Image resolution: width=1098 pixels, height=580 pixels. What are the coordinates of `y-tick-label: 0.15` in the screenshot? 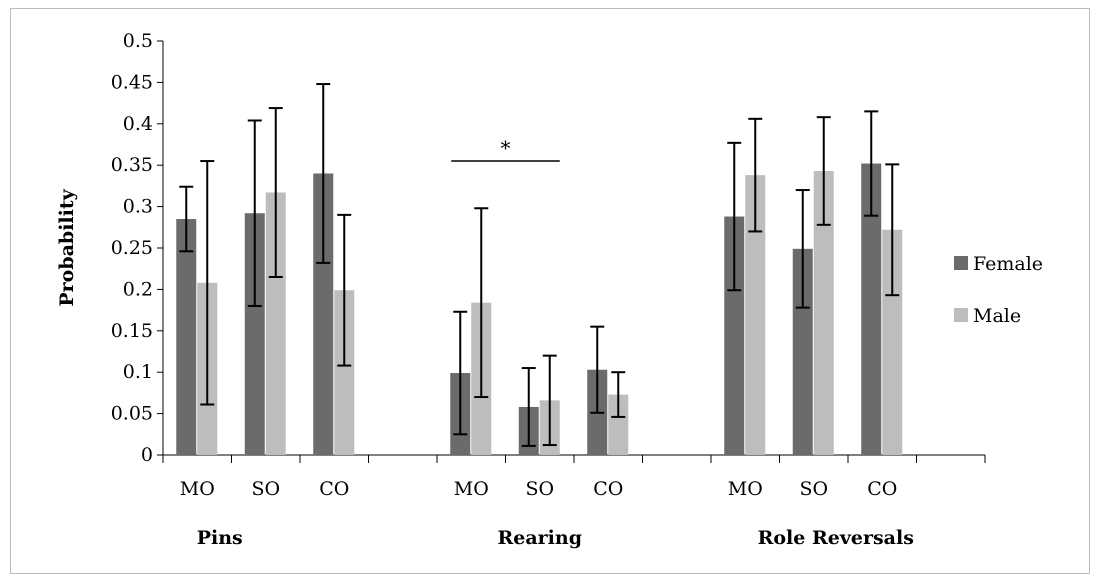 It's located at (132, 331).